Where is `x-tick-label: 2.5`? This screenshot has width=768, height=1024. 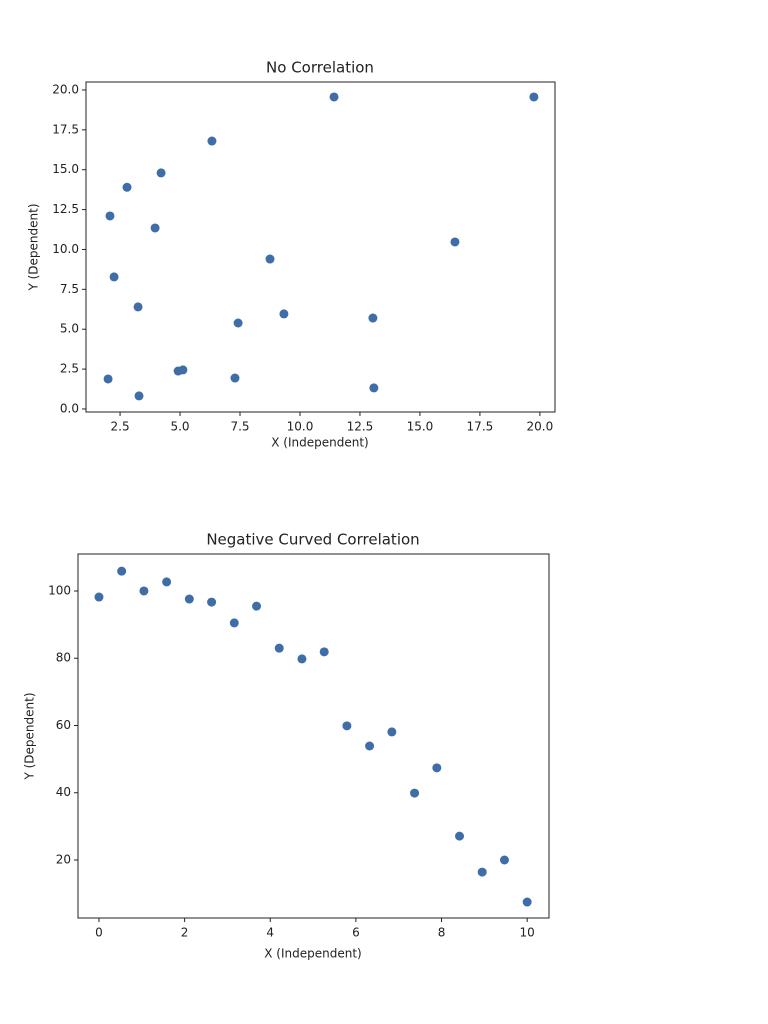 x-tick-label: 2.5 is located at coordinates (120, 427).